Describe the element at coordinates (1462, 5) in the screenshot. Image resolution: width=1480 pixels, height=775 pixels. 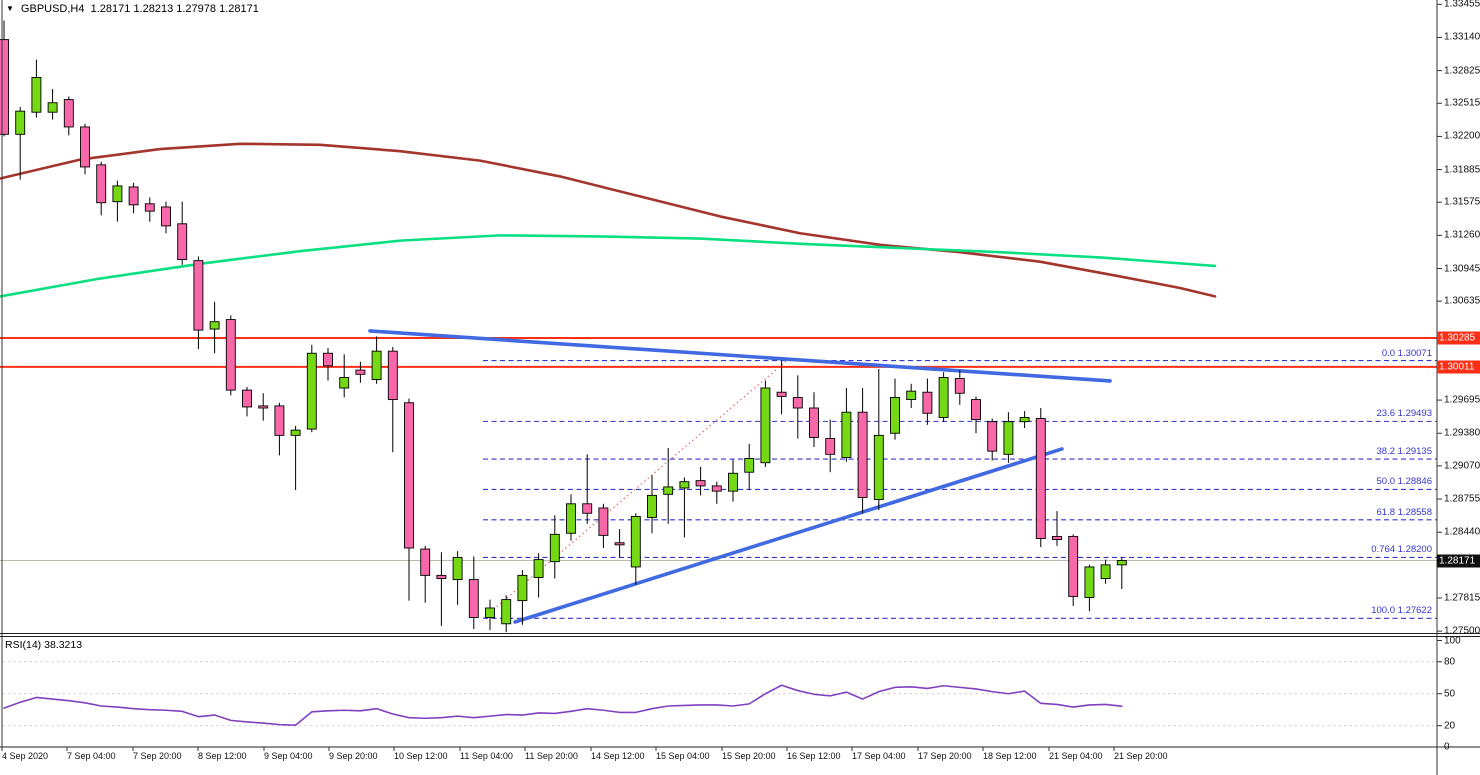
I see `price-tick-label: 1.33455` at that location.